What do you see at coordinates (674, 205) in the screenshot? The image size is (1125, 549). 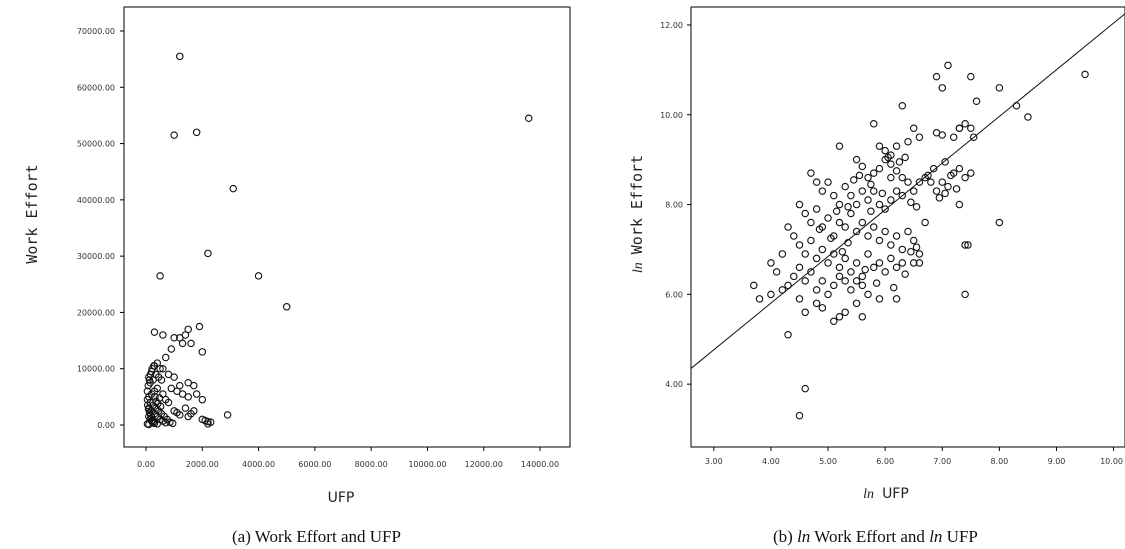 I see `chart-b-y-tick-label: 8.00` at bounding box center [674, 205].